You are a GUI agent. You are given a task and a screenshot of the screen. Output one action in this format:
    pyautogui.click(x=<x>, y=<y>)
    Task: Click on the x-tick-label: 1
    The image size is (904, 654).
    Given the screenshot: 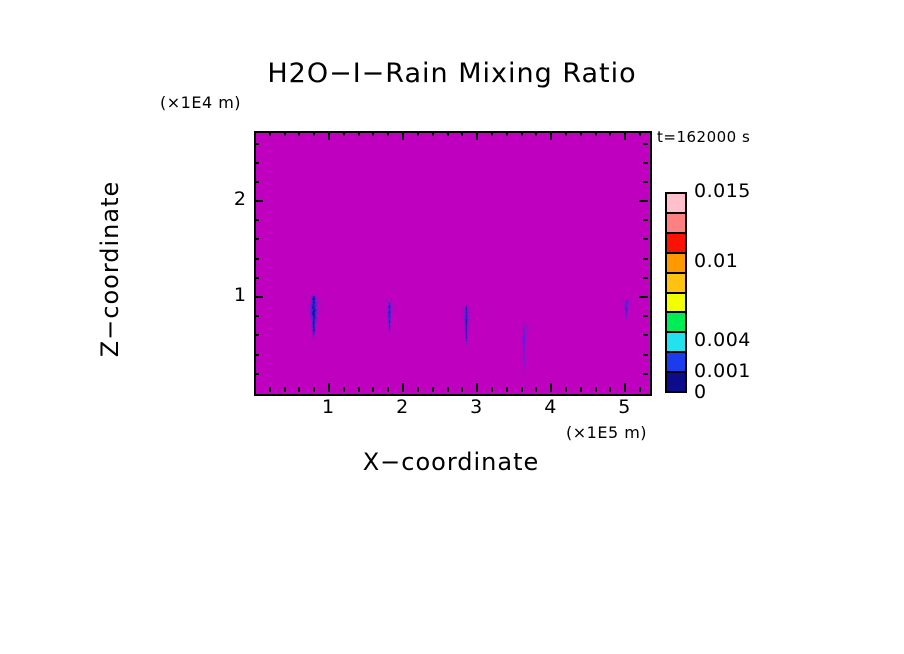 What is the action you would take?
    pyautogui.click(x=328, y=407)
    